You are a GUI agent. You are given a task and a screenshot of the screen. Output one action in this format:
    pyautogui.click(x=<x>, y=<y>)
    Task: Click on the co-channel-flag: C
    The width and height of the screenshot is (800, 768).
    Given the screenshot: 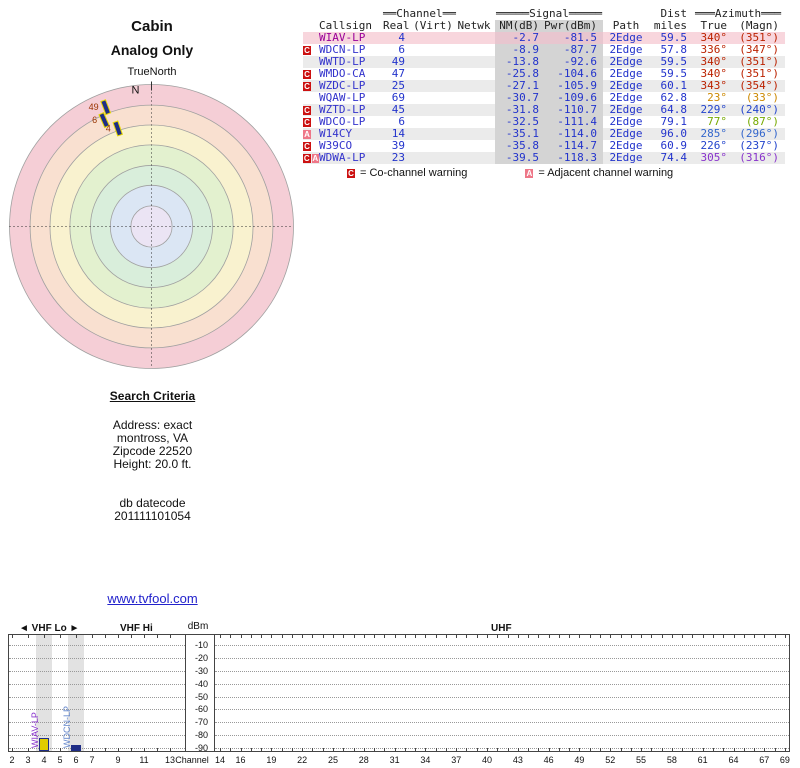 What is the action you would take?
    pyautogui.click(x=307, y=50)
    